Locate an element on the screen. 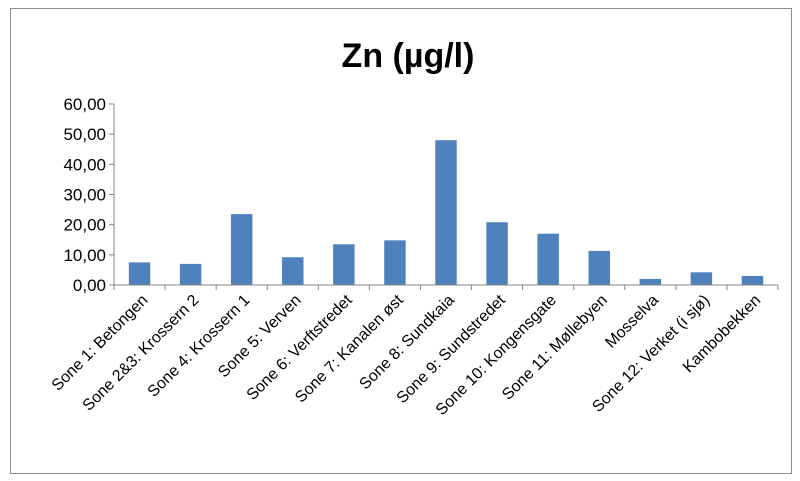  x-tick-label: Sone 8: Sundkaia is located at coordinates (406, 342).